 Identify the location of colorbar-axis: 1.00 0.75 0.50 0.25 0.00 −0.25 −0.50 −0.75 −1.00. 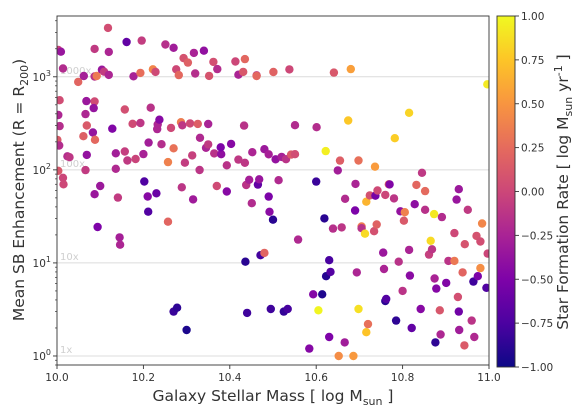
(534, 192).